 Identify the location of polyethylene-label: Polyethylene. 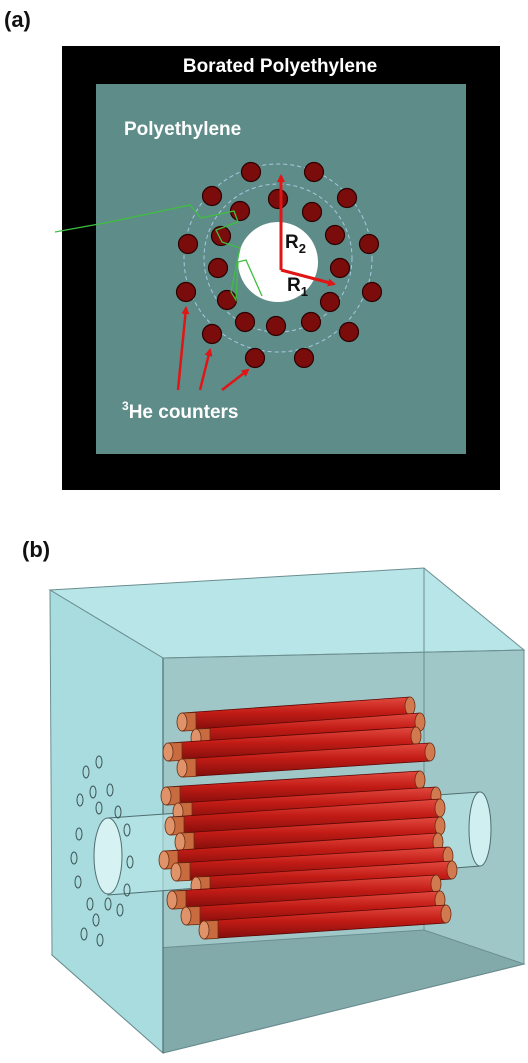
(182, 129).